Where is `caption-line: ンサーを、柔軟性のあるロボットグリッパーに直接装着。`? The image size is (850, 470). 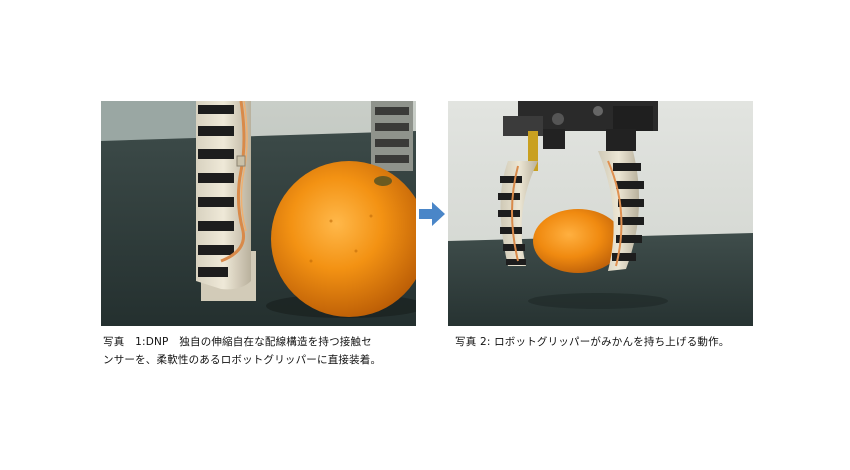
caption-line: ンサーを、柔軟性のあるロボットグリッパーに直接装着。 is located at coordinates (242, 360).